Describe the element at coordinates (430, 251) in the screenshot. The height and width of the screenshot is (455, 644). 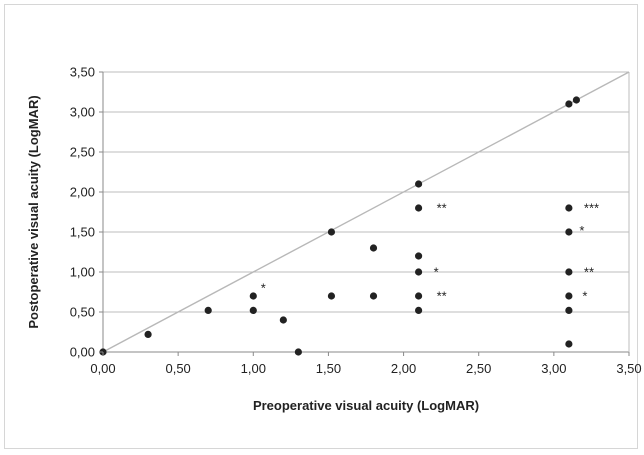
I see `annotations: *************` at that location.